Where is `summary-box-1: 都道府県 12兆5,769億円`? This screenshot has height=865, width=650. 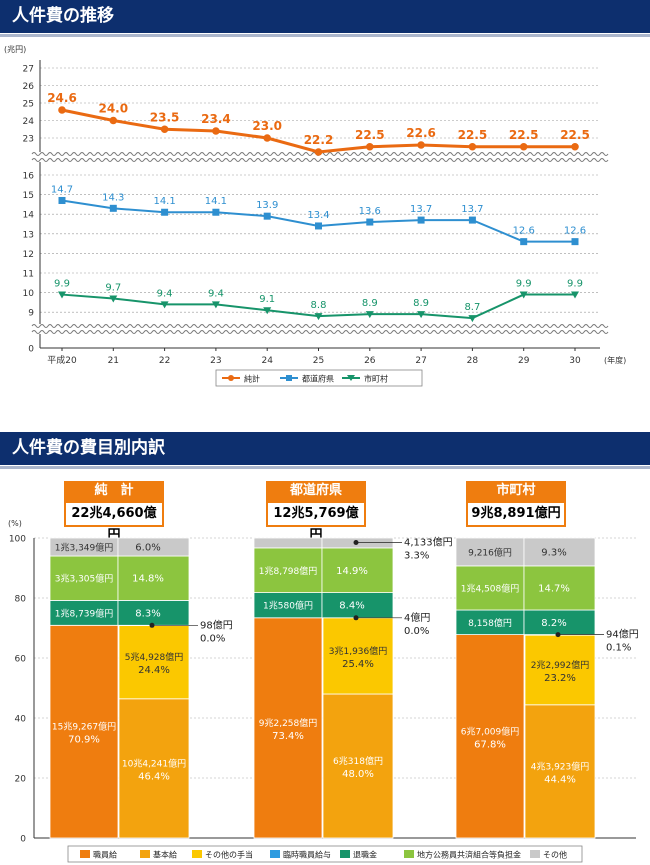
summary-box-1: 都道府県 12兆5,769億円 is located at coordinates (316, 512).